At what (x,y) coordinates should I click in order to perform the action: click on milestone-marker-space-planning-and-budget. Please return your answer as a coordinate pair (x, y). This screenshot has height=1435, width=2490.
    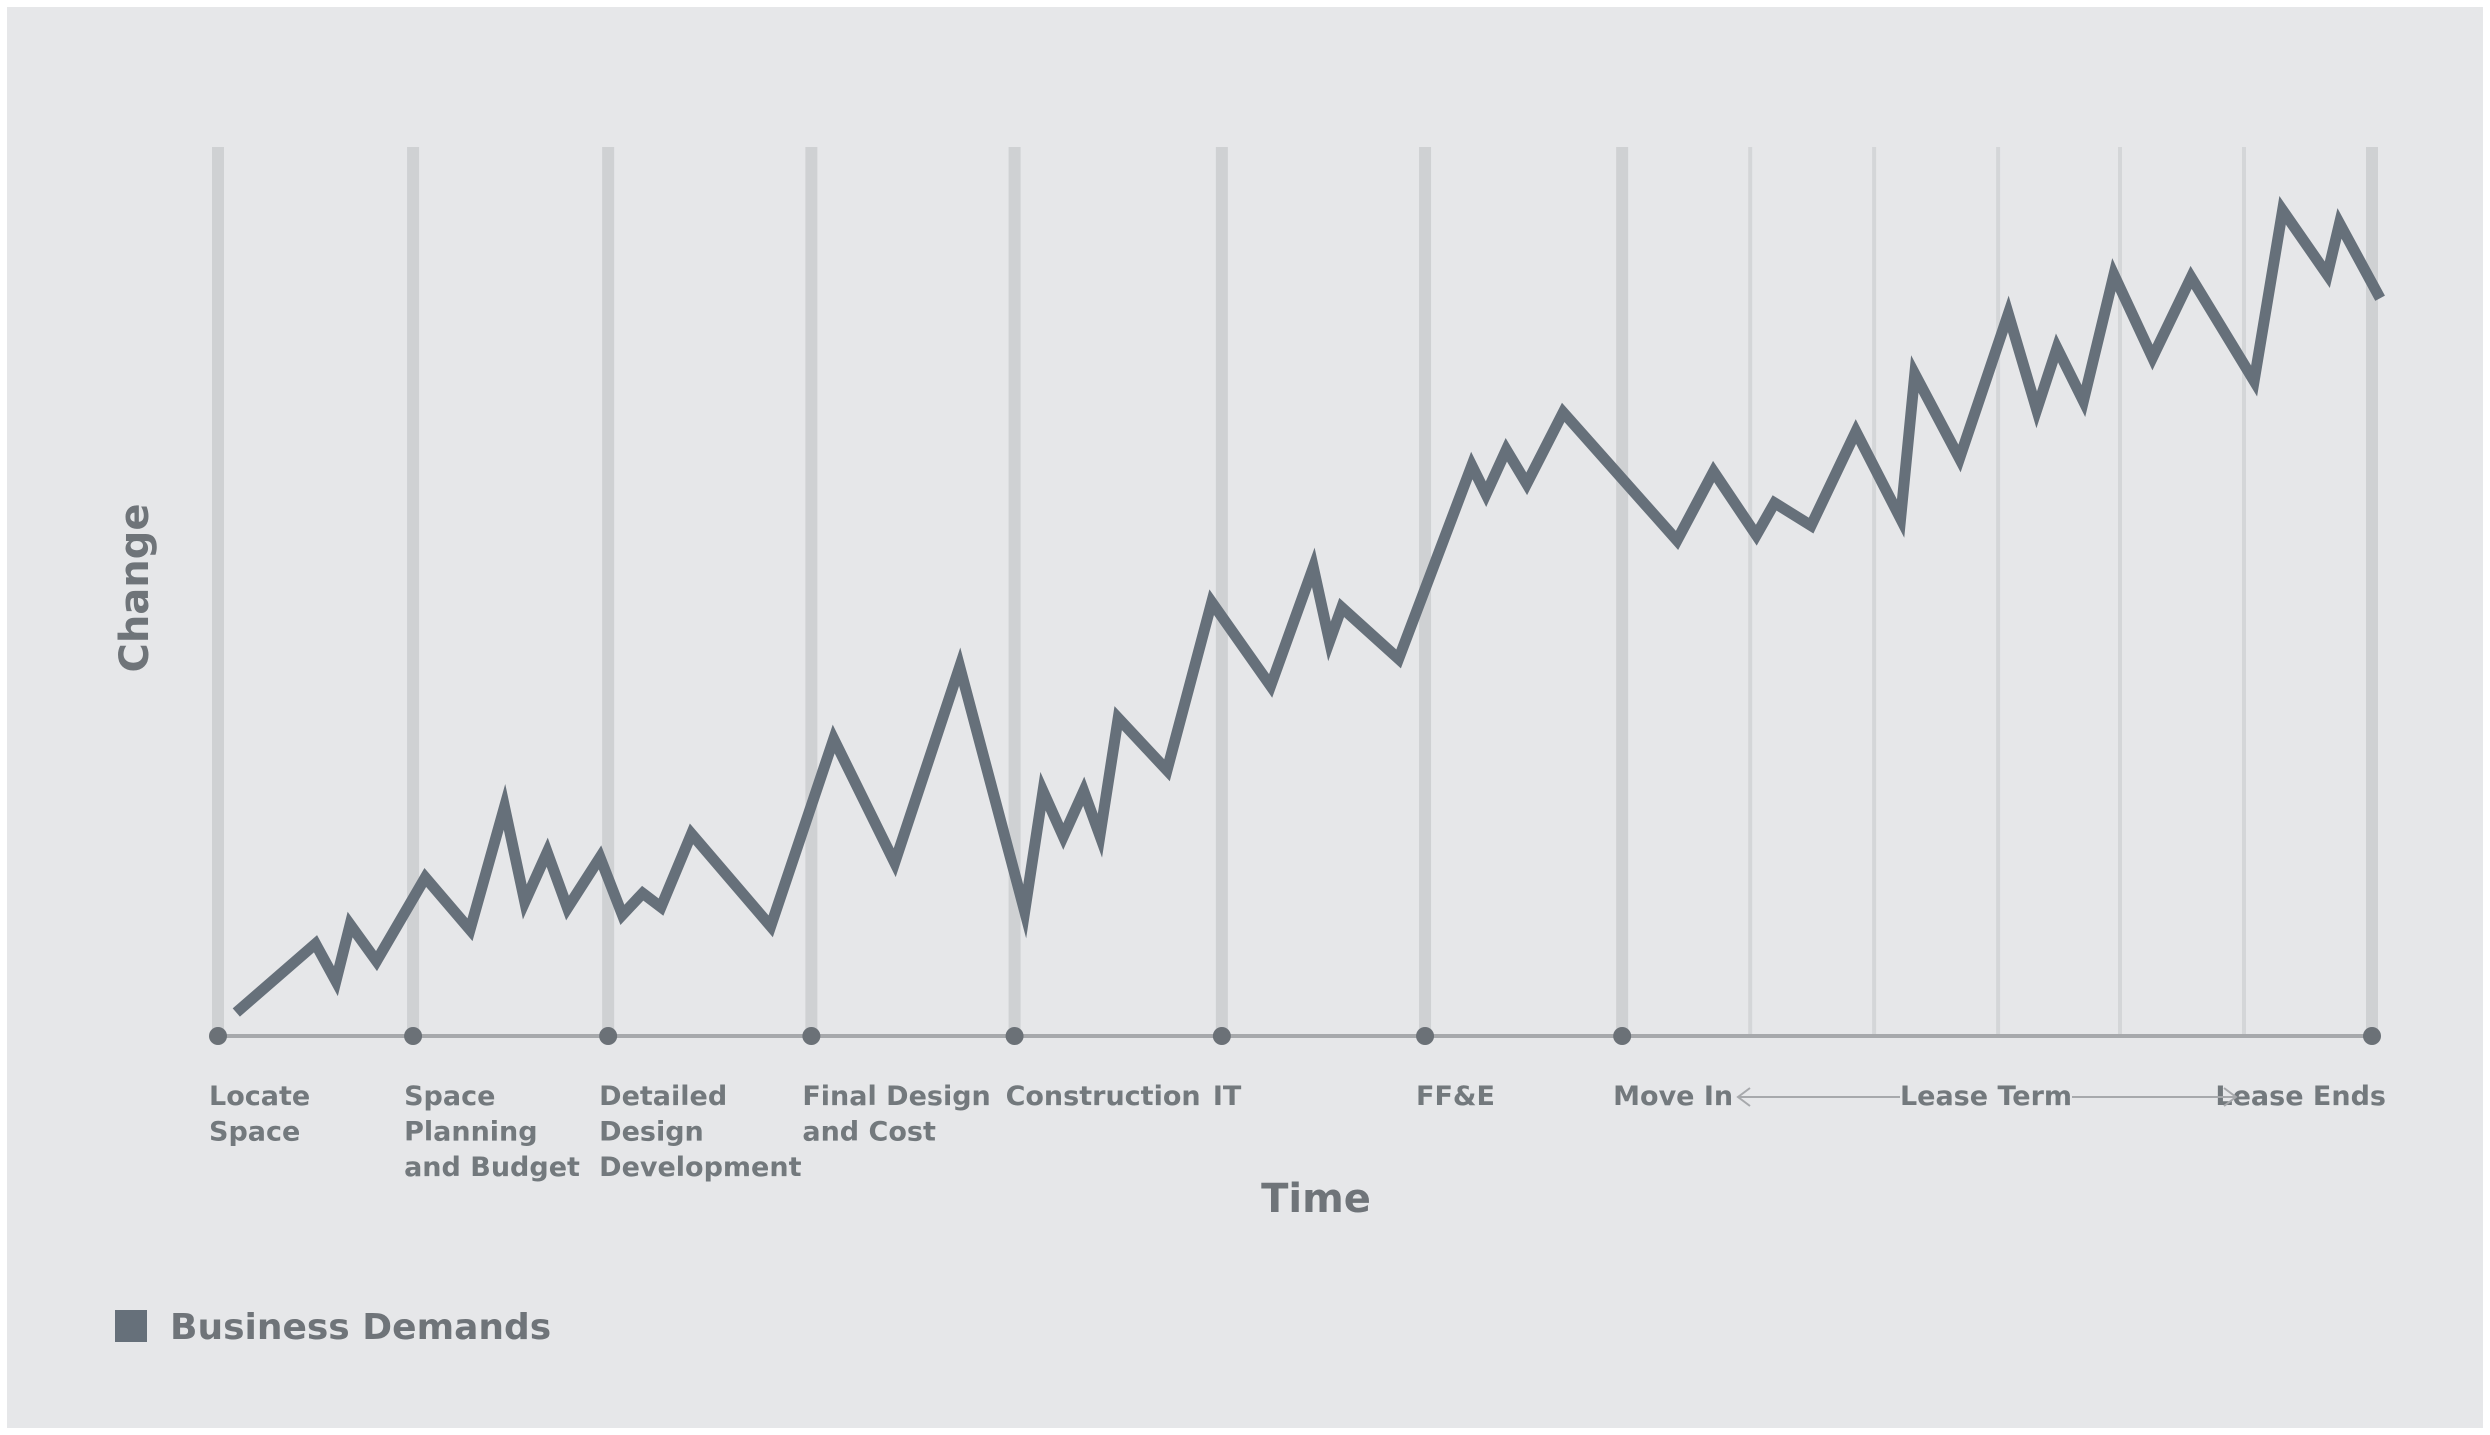
    Looking at the image, I should click on (413, 1036).